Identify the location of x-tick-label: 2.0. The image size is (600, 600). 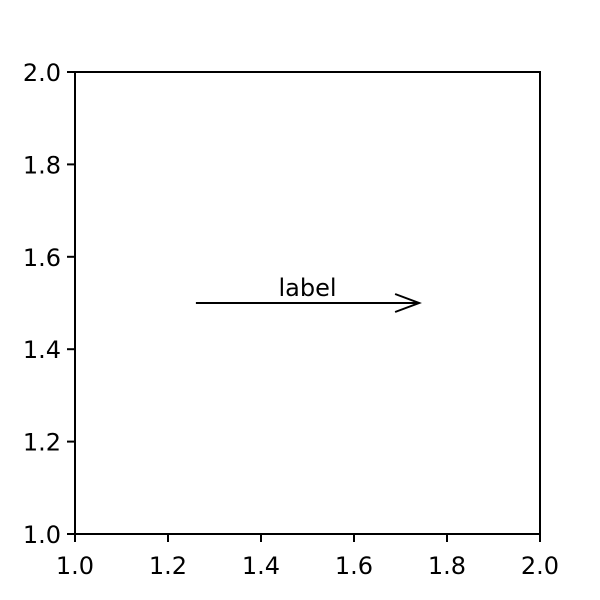
(540, 566).